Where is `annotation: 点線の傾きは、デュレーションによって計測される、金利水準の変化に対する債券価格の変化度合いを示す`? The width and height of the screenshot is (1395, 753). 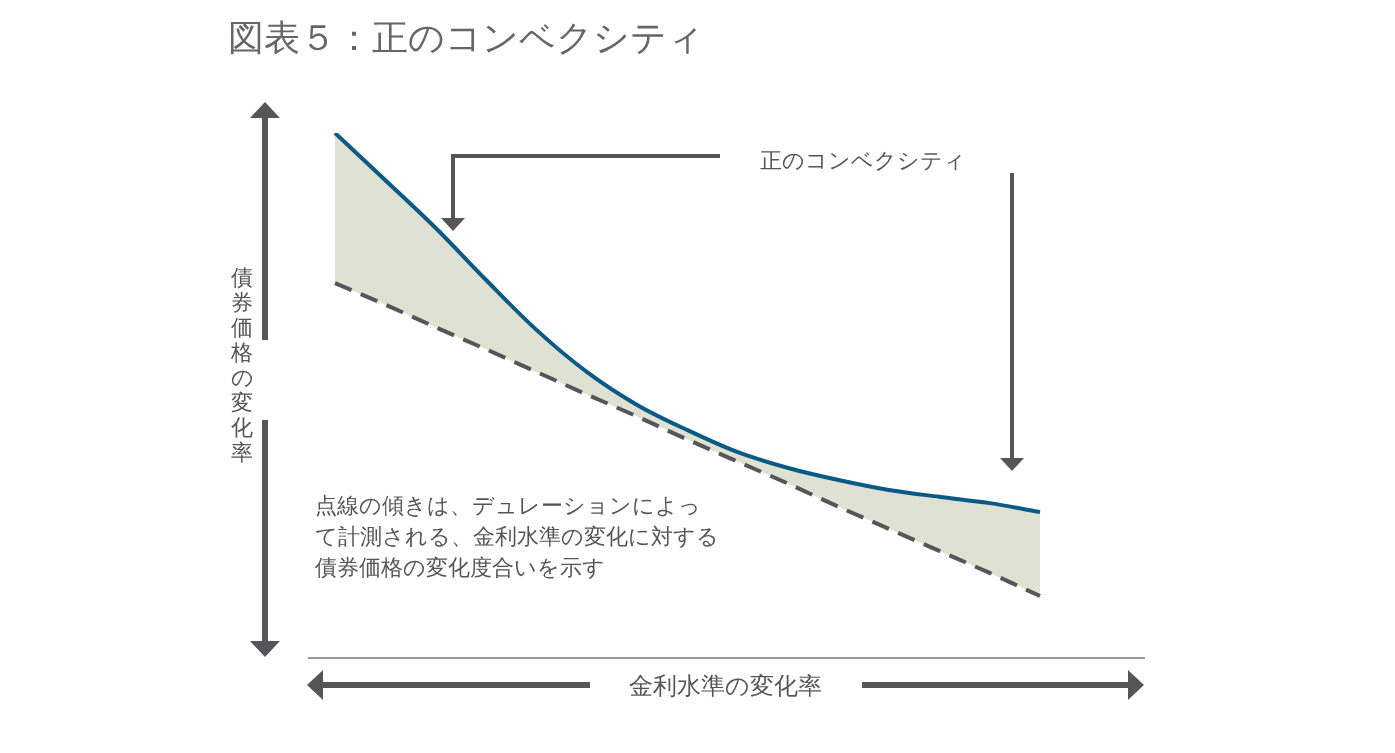
annotation: 点線の傾きは、デュレーションによって計測される、金利水準の変化に対する債券価格の変化度合いを示す is located at coordinates (517, 537).